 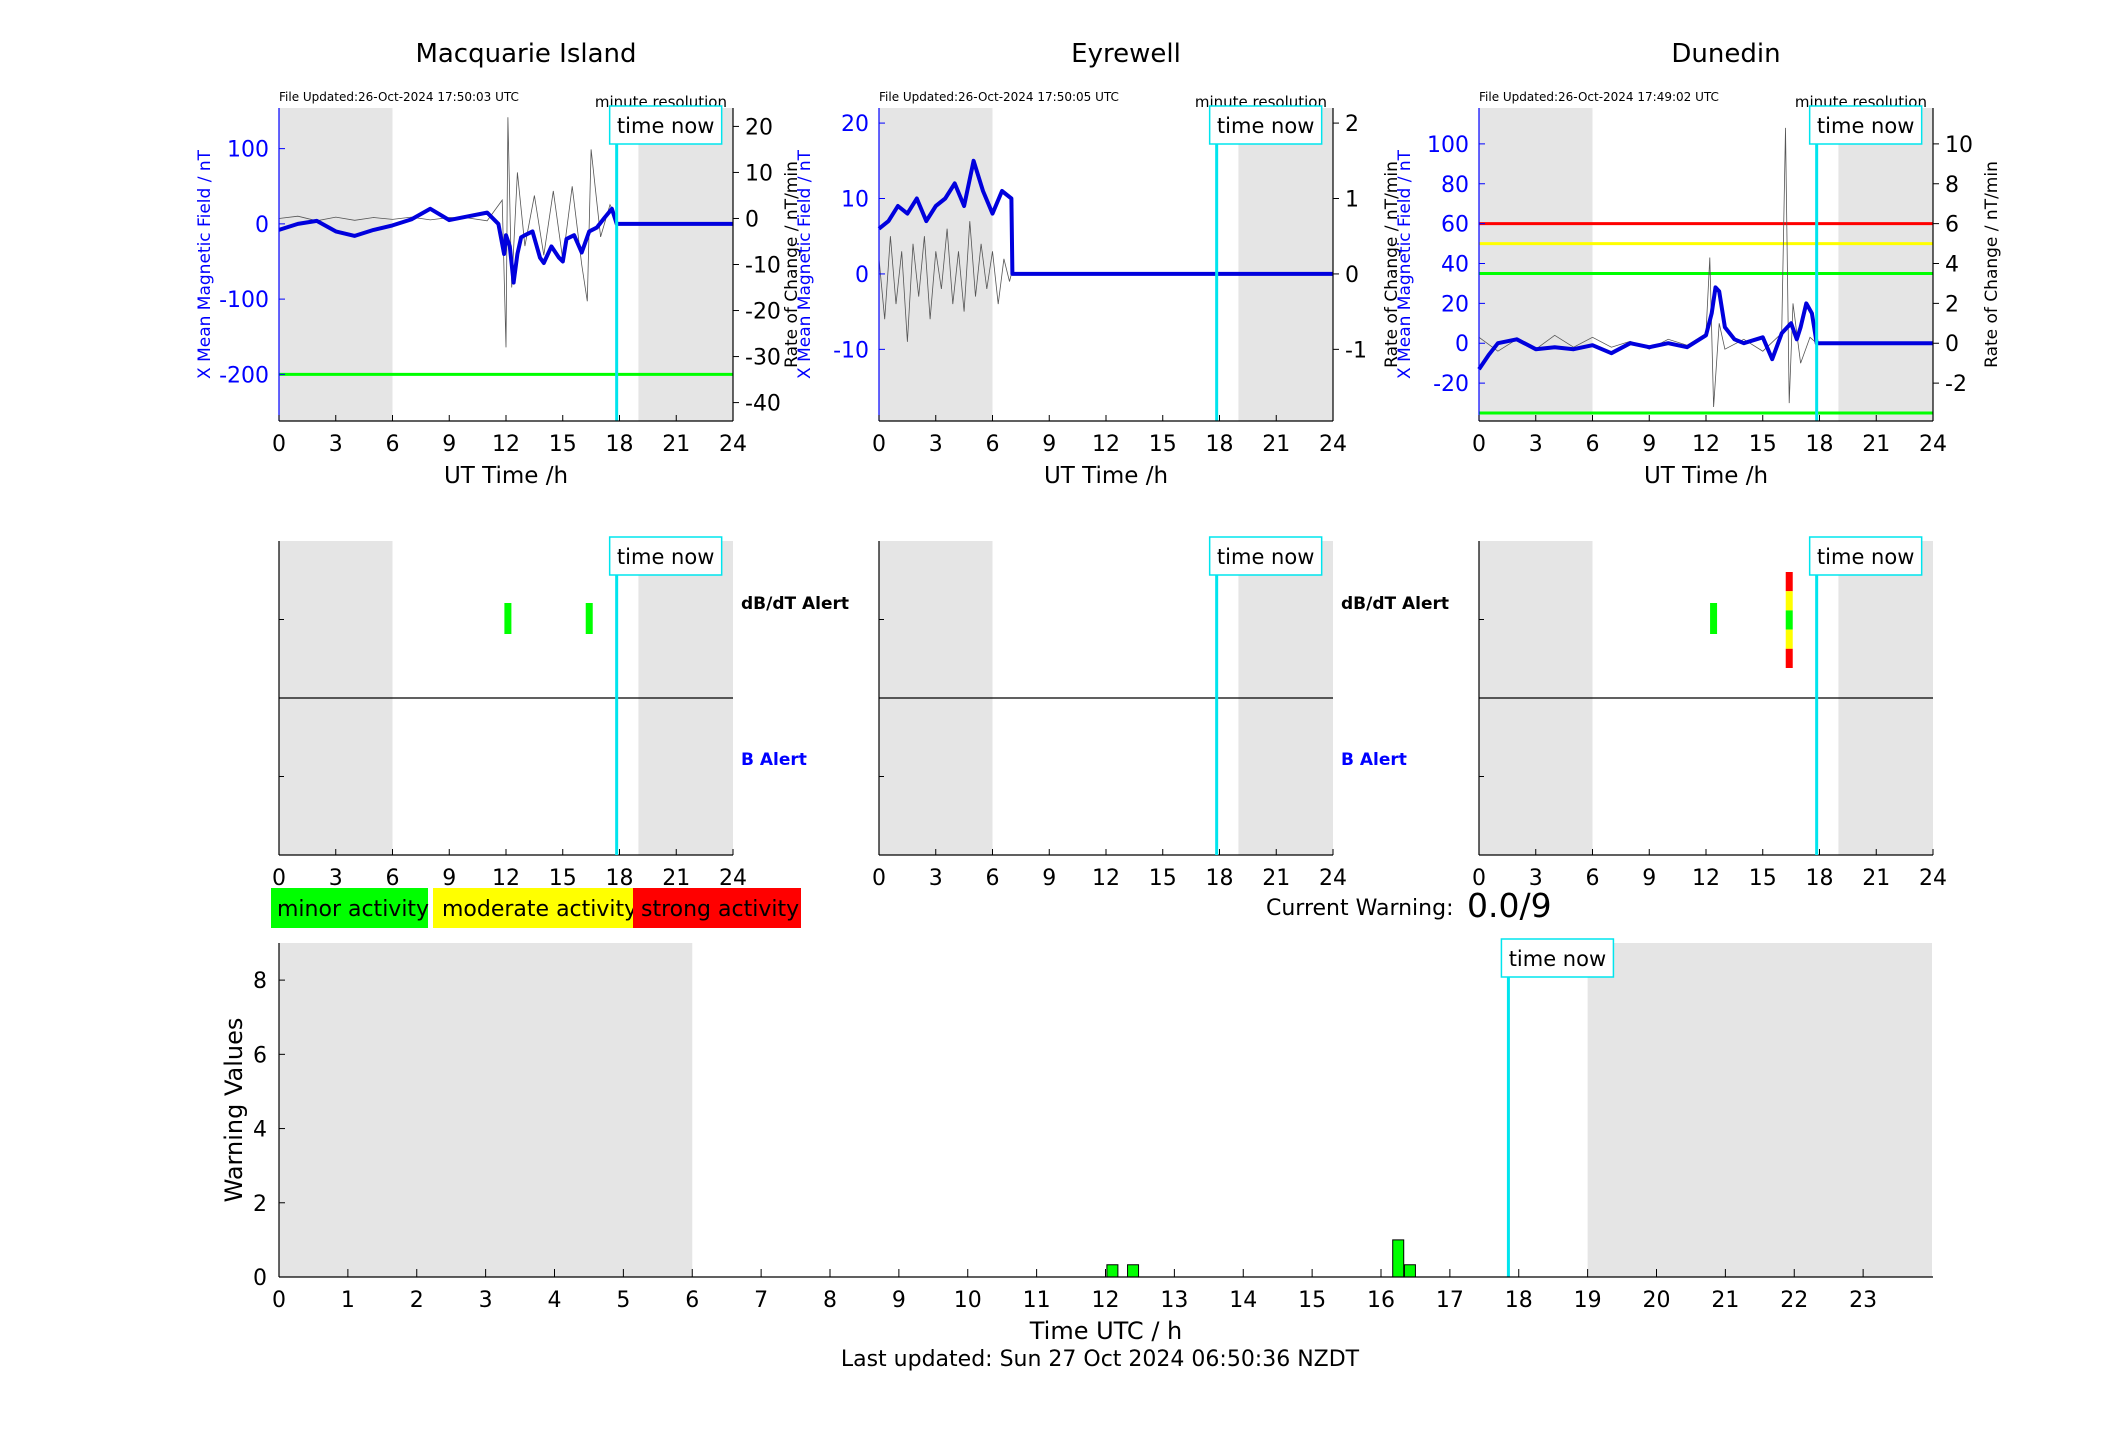 I want to click on legend-moderate-label: moderate activity, so click(x=539, y=909).